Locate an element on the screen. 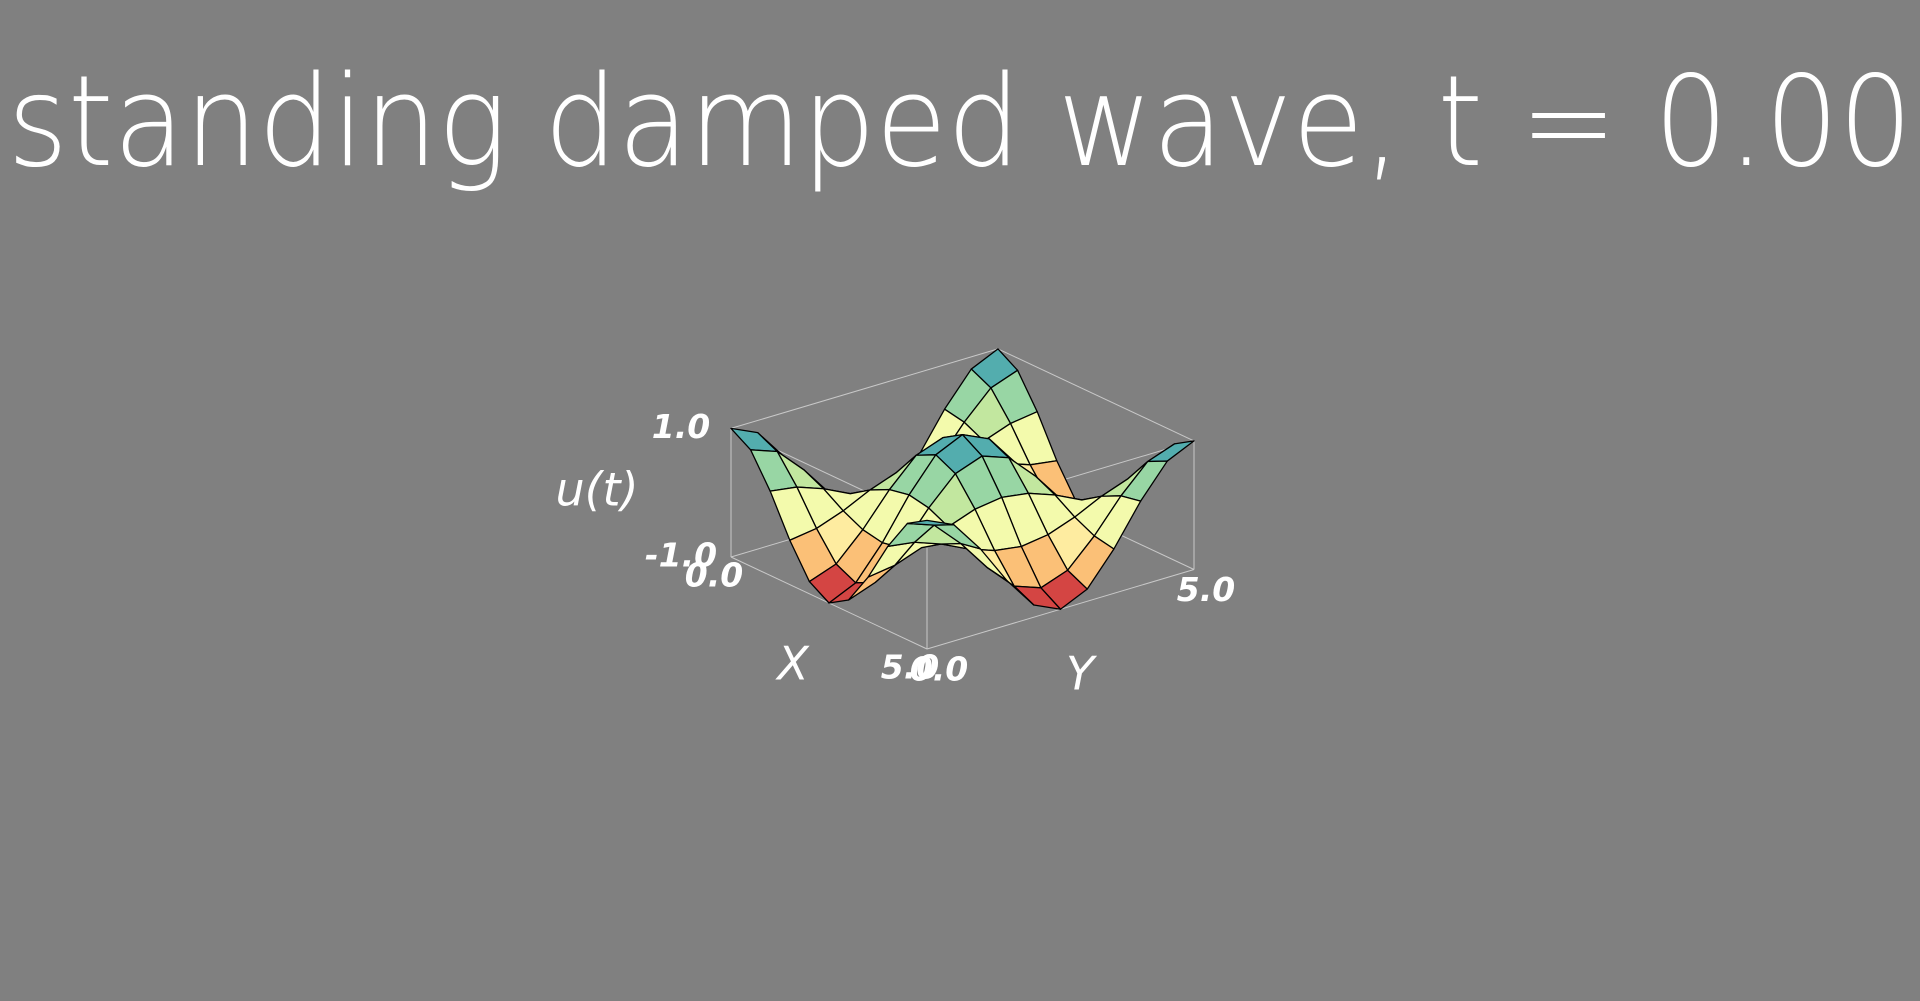 The height and width of the screenshot is (1001, 1920). z-tick-label: 1.0 is located at coordinates (681, 426).